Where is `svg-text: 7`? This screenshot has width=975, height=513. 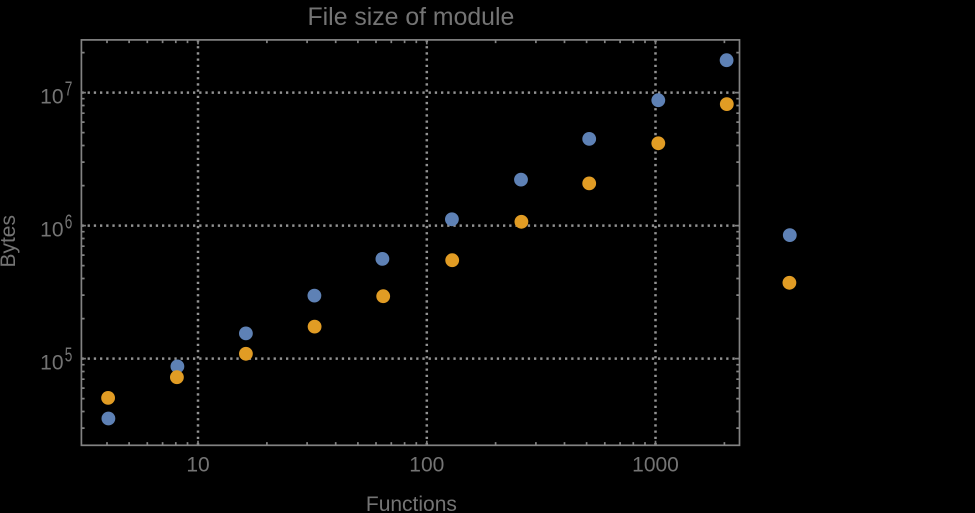
svg-text: 7 is located at coordinates (69, 89).